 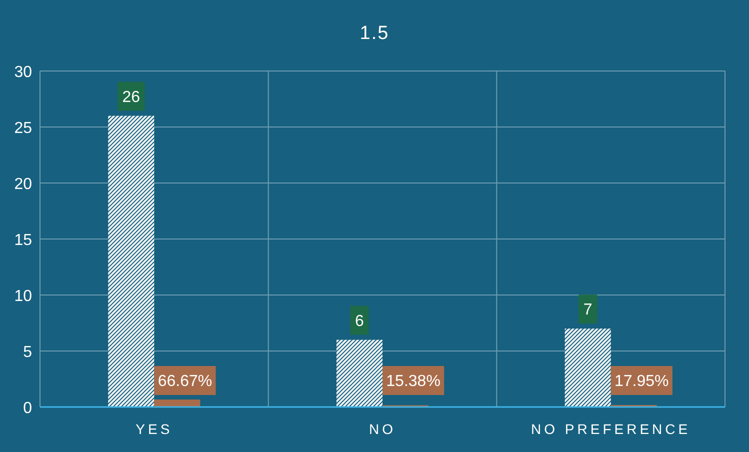 What do you see at coordinates (23, 184) in the screenshot?
I see `y-tick-label: 20` at bounding box center [23, 184].